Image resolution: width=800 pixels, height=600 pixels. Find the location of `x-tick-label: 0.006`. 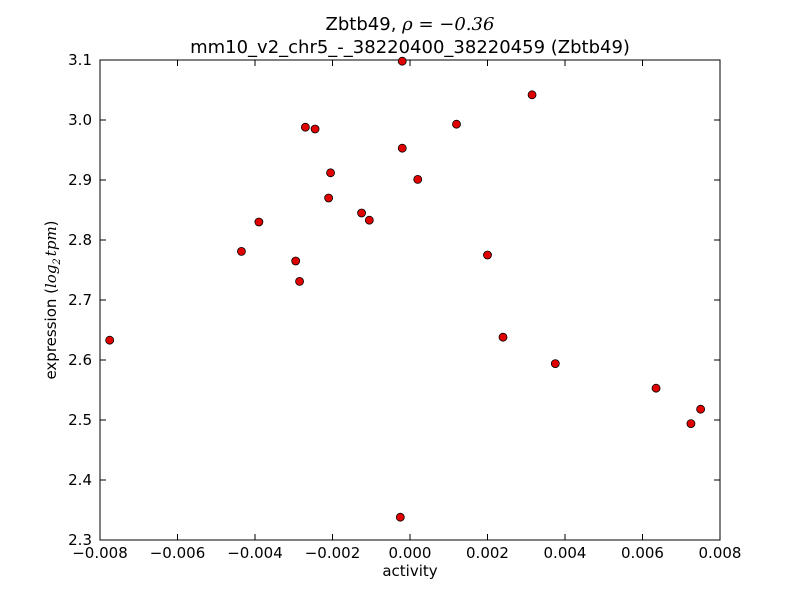

x-tick-label: 0.006 is located at coordinates (642, 553).